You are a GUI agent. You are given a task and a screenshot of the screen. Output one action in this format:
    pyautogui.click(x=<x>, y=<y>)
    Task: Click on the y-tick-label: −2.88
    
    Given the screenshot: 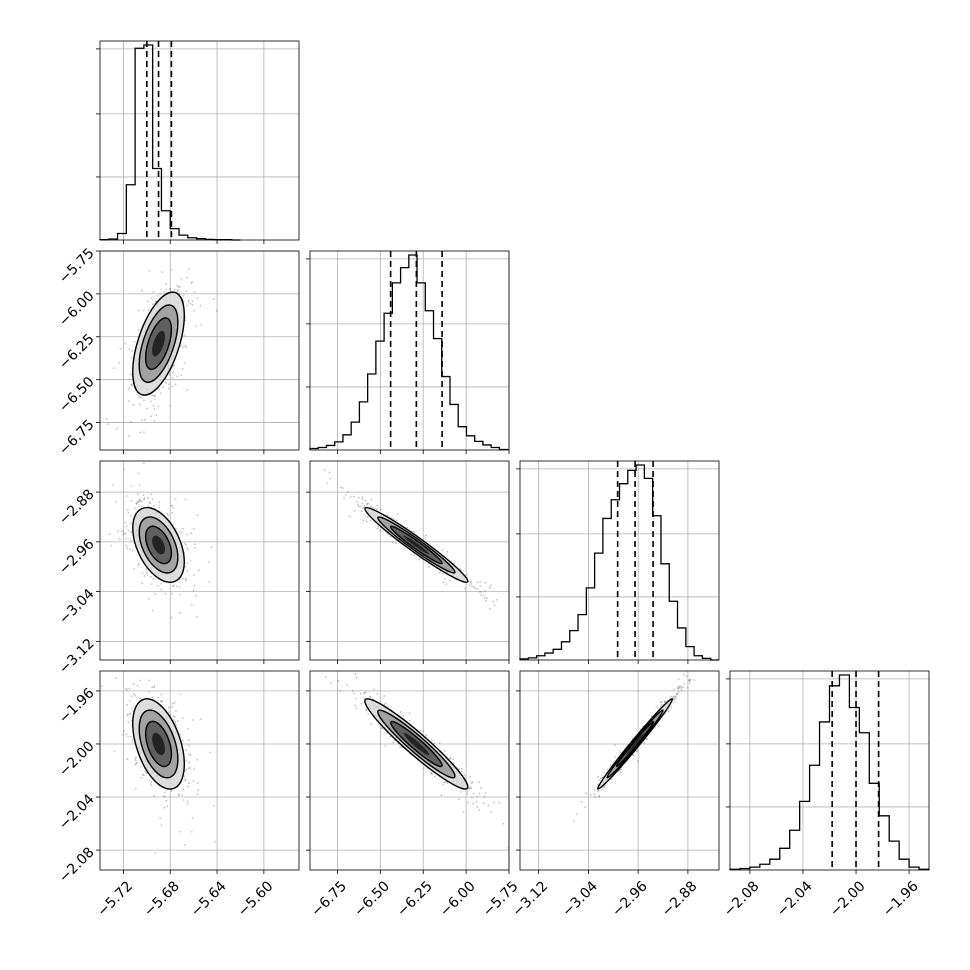 What is the action you would take?
    pyautogui.click(x=77, y=507)
    